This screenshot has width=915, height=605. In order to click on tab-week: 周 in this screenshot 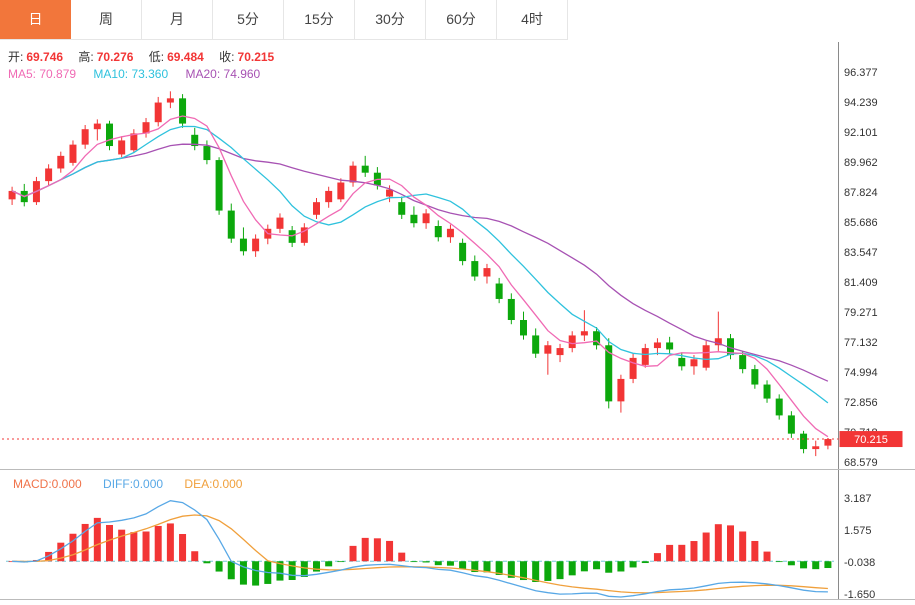, I will do `click(106, 20)`.